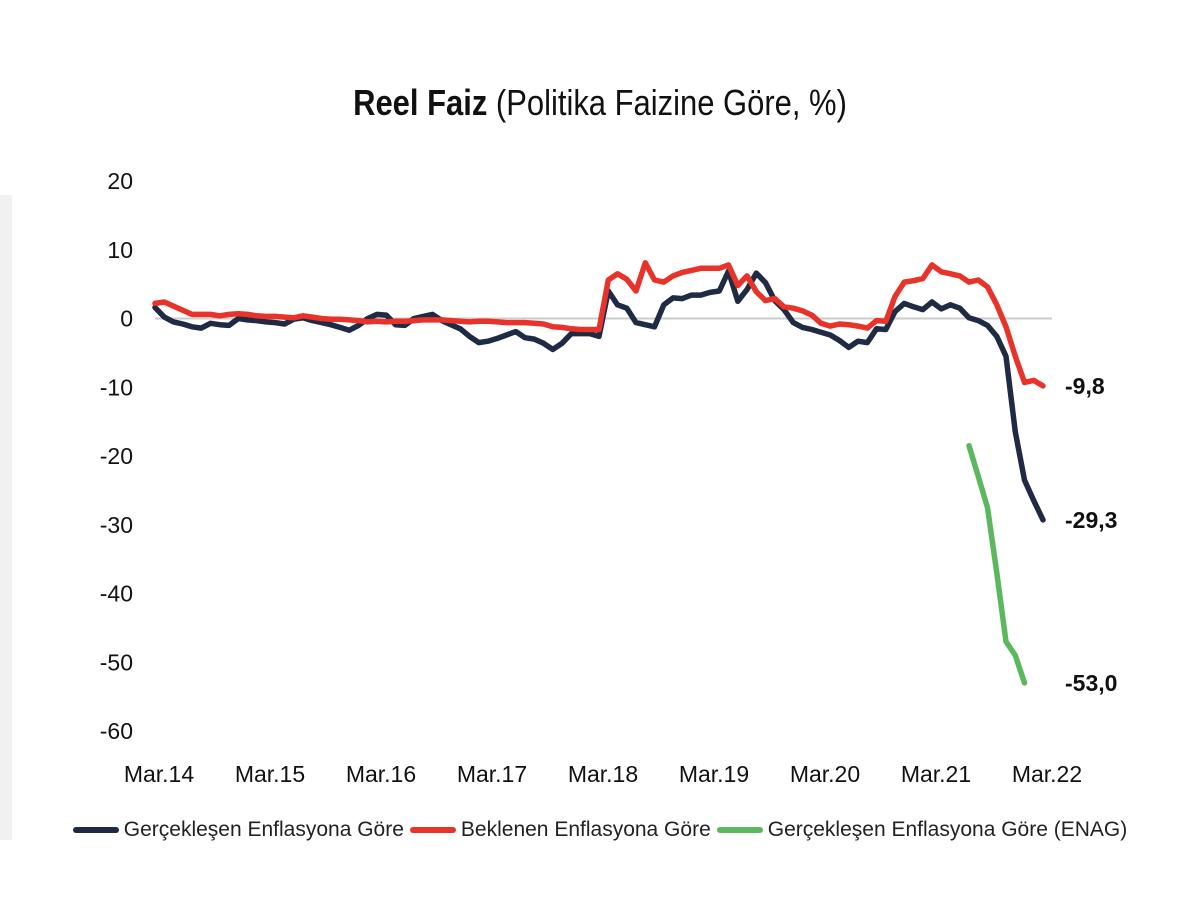 This screenshot has width=1200, height=919. I want to click on y-tick-label: 0, so click(126, 319).